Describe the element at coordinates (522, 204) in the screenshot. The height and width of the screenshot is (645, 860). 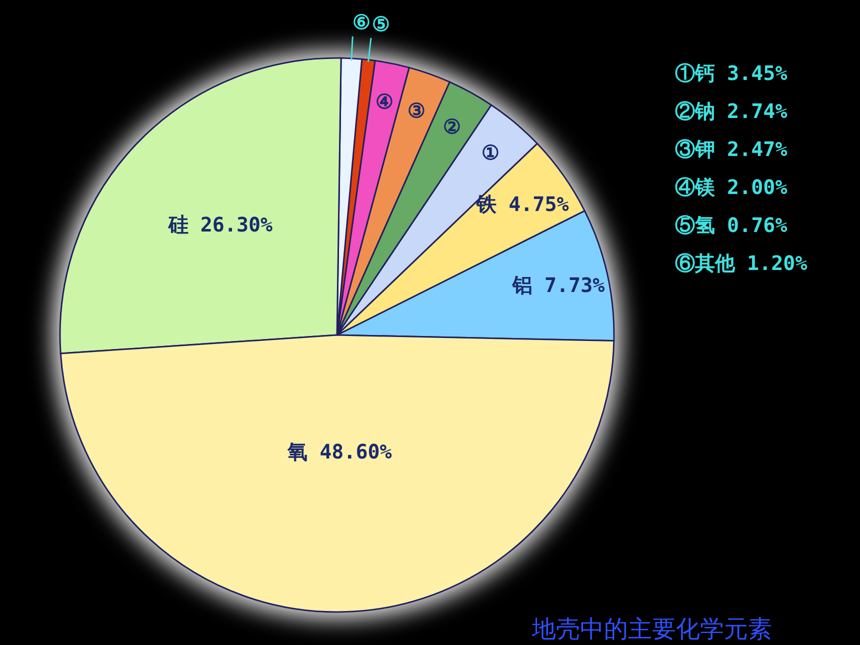
I see `slice-label: 铁 4.75%` at that location.